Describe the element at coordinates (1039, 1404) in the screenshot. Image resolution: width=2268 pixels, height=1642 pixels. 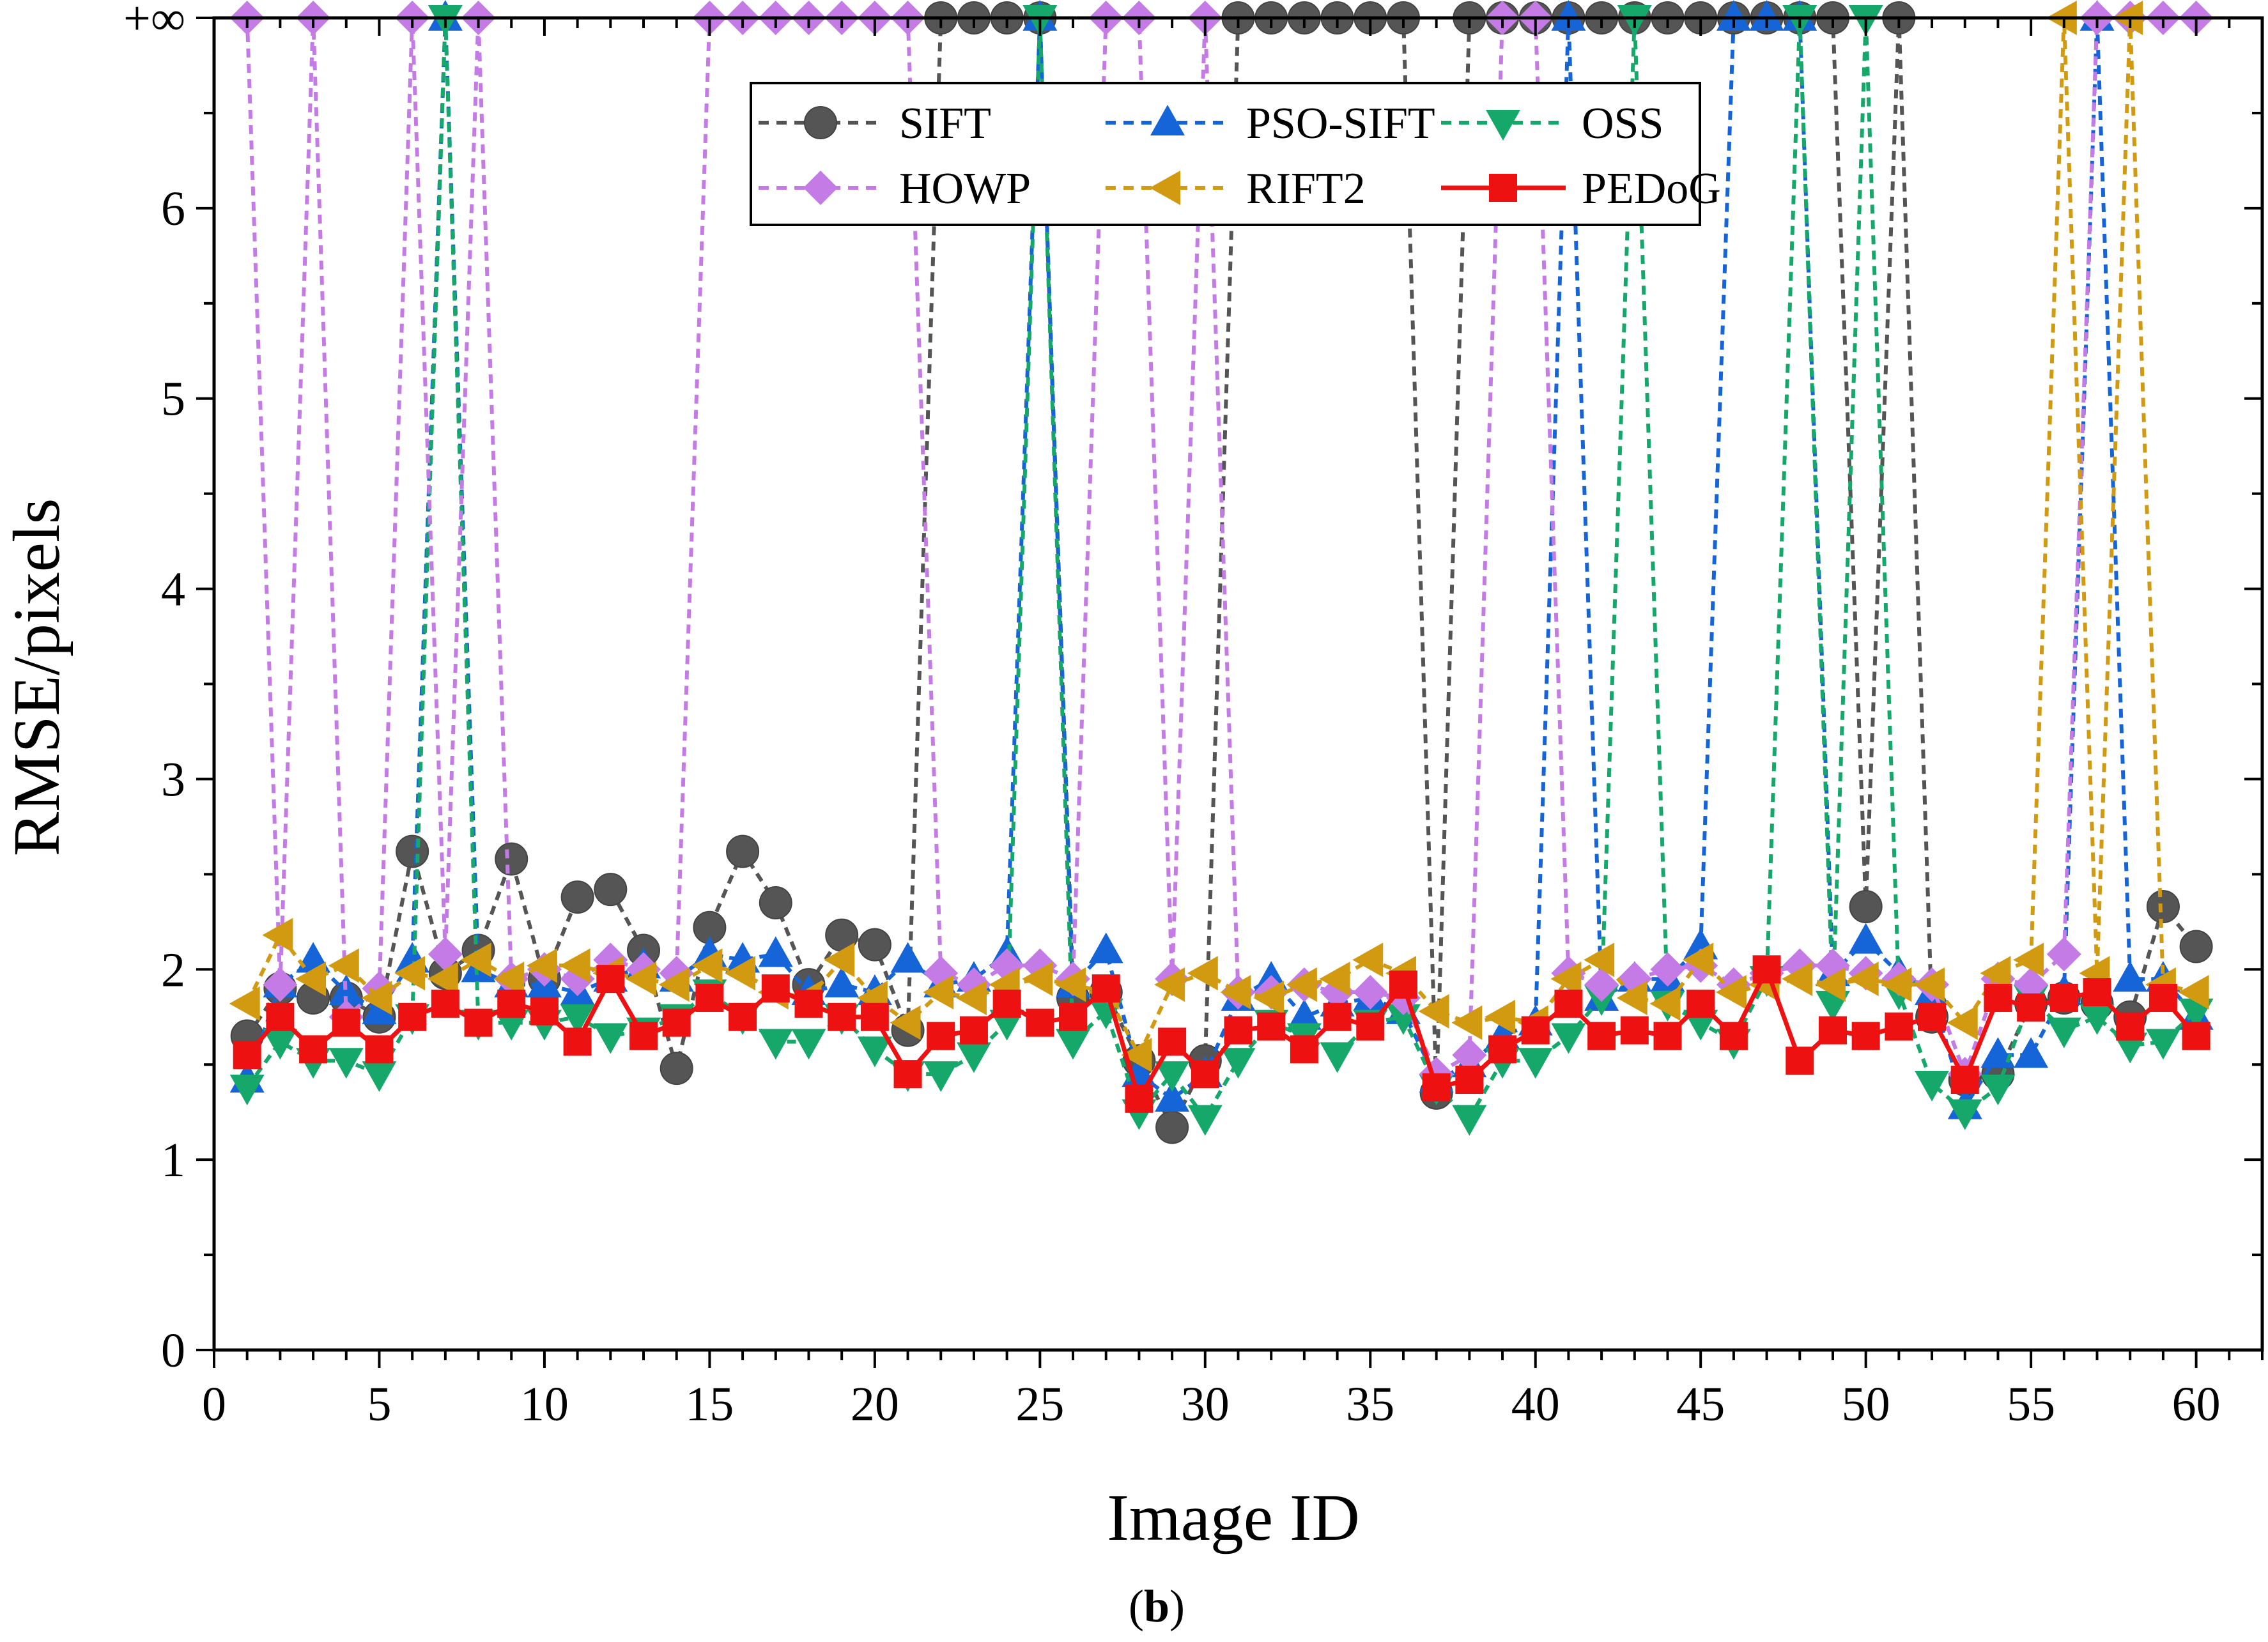
I see `x-tick-label: 25` at that location.